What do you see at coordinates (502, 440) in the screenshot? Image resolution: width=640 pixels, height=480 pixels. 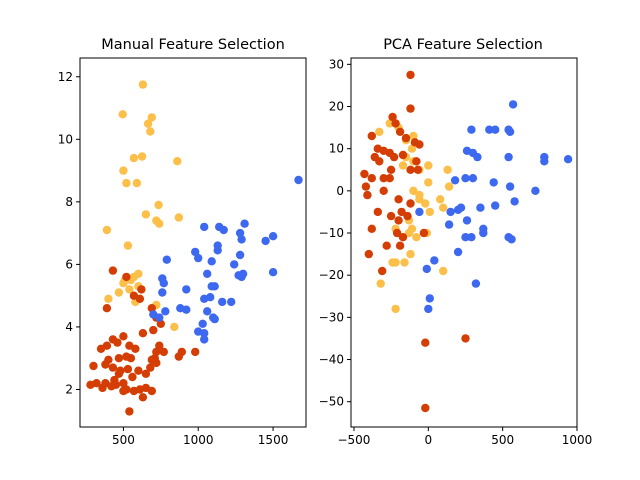 I see `pca-x-tick-label: 500` at bounding box center [502, 440].